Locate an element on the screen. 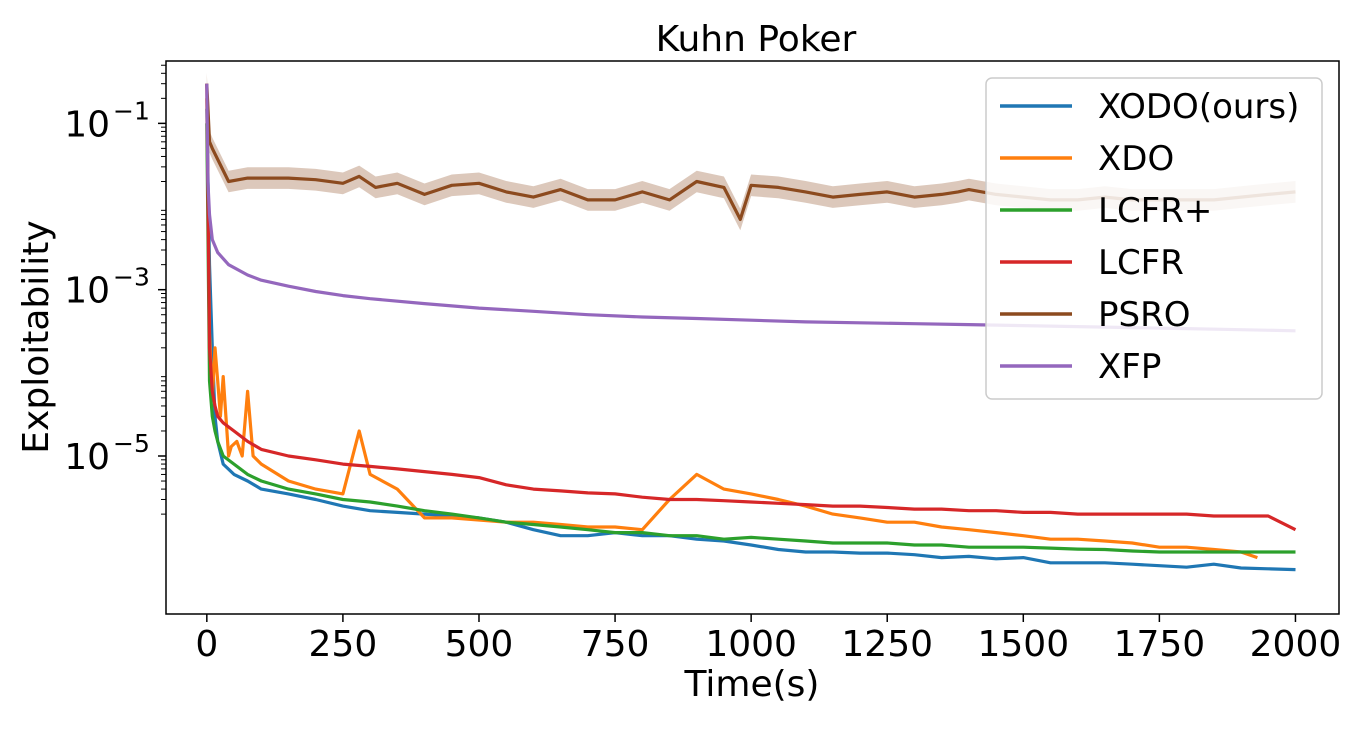 This screenshot has height=730, width=1366. legend-label-xfp: XFP is located at coordinates (1129, 367).